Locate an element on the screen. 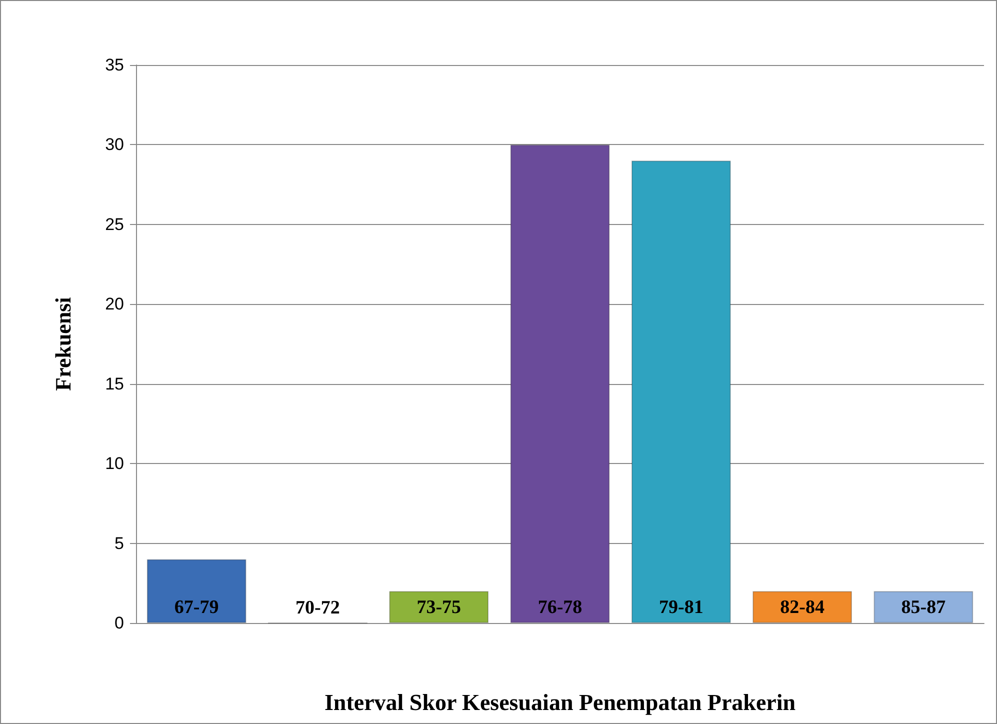  x-tick-label: 82-84 is located at coordinates (802, 607).